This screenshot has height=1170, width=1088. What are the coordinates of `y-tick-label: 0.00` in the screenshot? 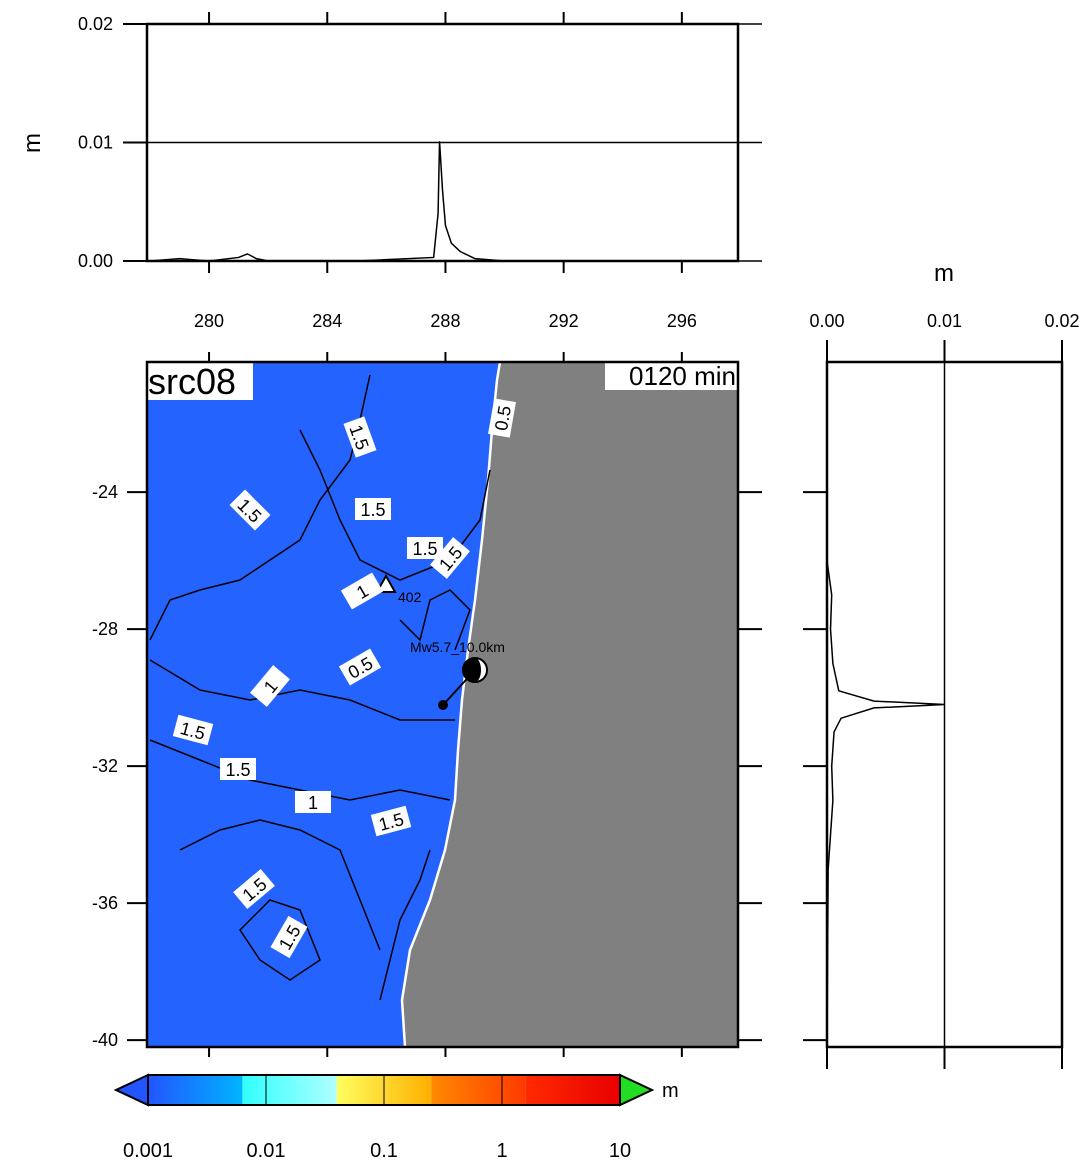 It's located at (95, 261).